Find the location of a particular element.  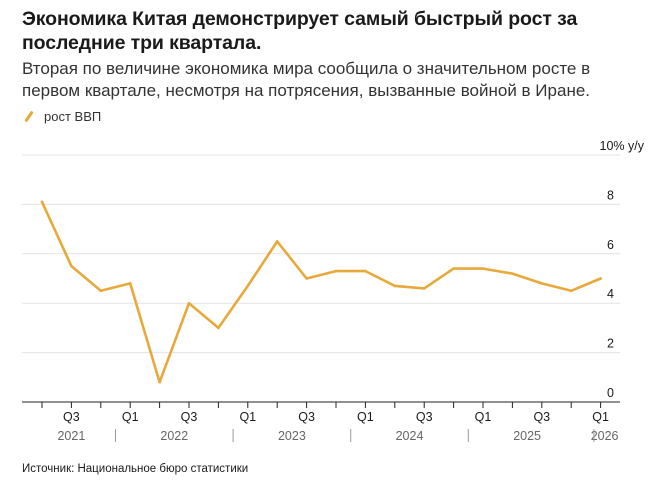

x-year-label: 2024 is located at coordinates (410, 436).